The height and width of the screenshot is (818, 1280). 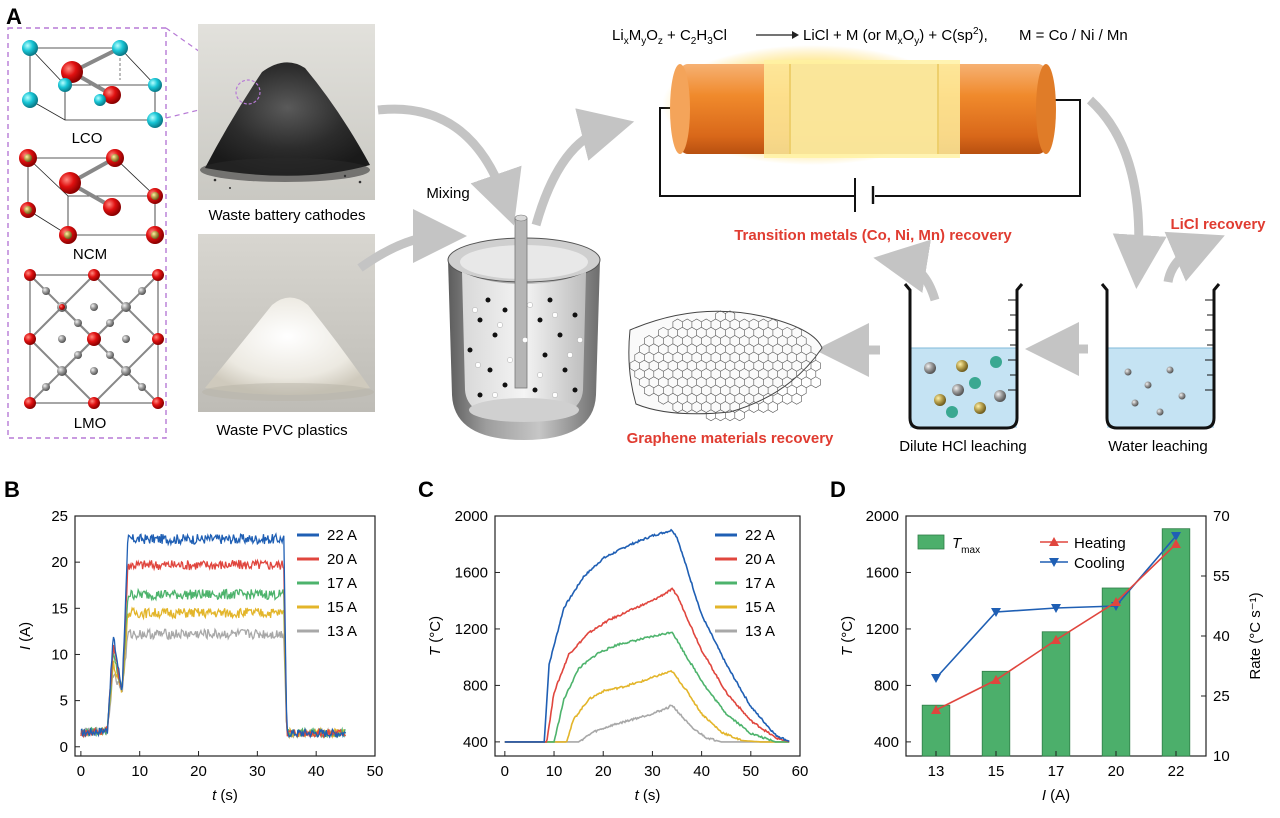 What do you see at coordinates (412, 240) in the screenshot?
I see `arrow-pvc-to-mixer` at bounding box center [412, 240].